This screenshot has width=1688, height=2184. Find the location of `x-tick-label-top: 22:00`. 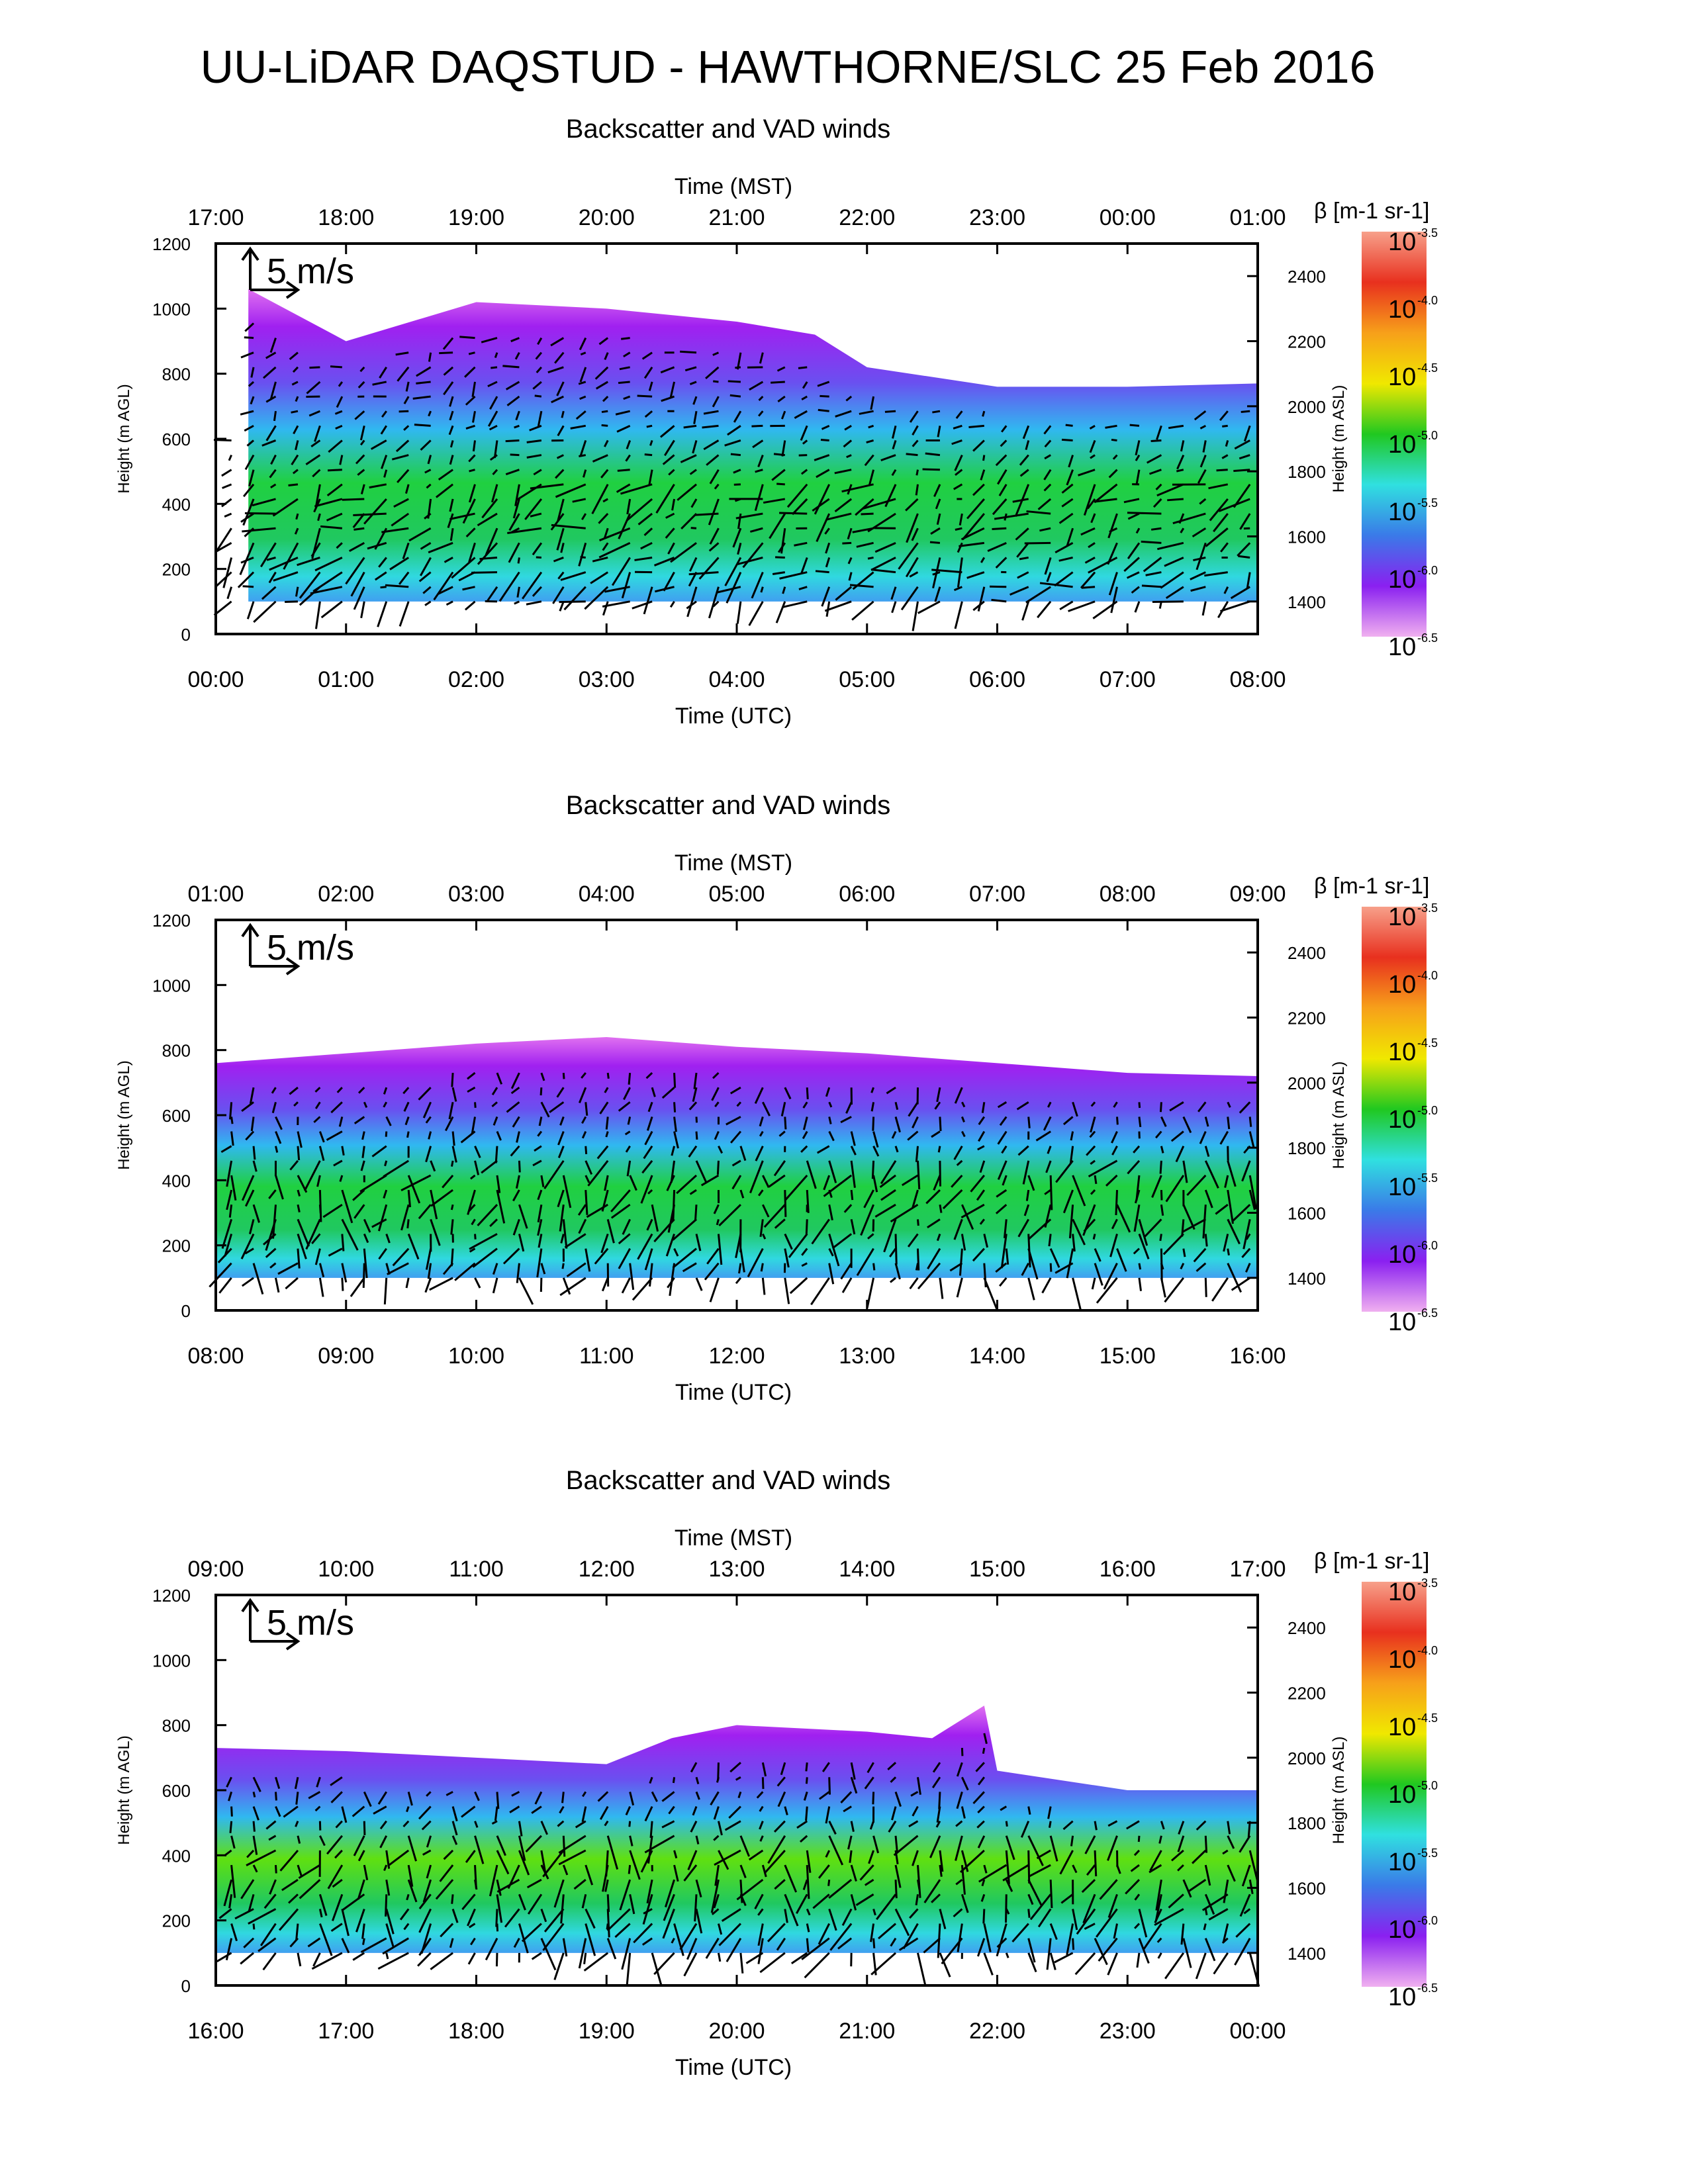

x-tick-label-top: 22:00 is located at coordinates (867, 218).